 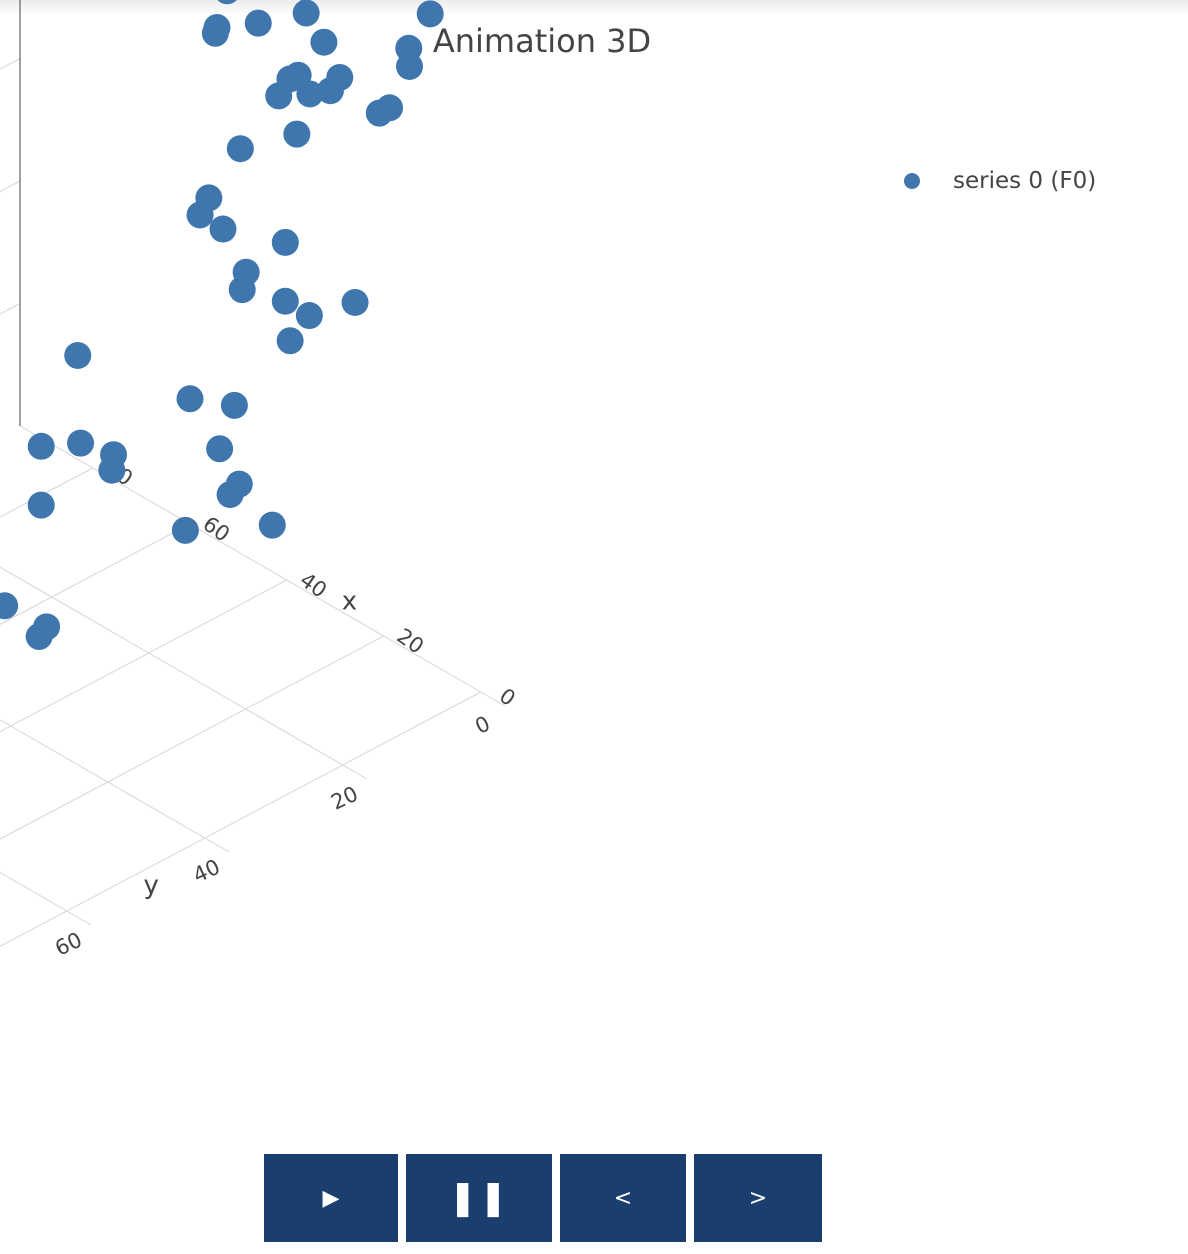 I want to click on previous-frame-button: <, so click(x=623, y=1198).